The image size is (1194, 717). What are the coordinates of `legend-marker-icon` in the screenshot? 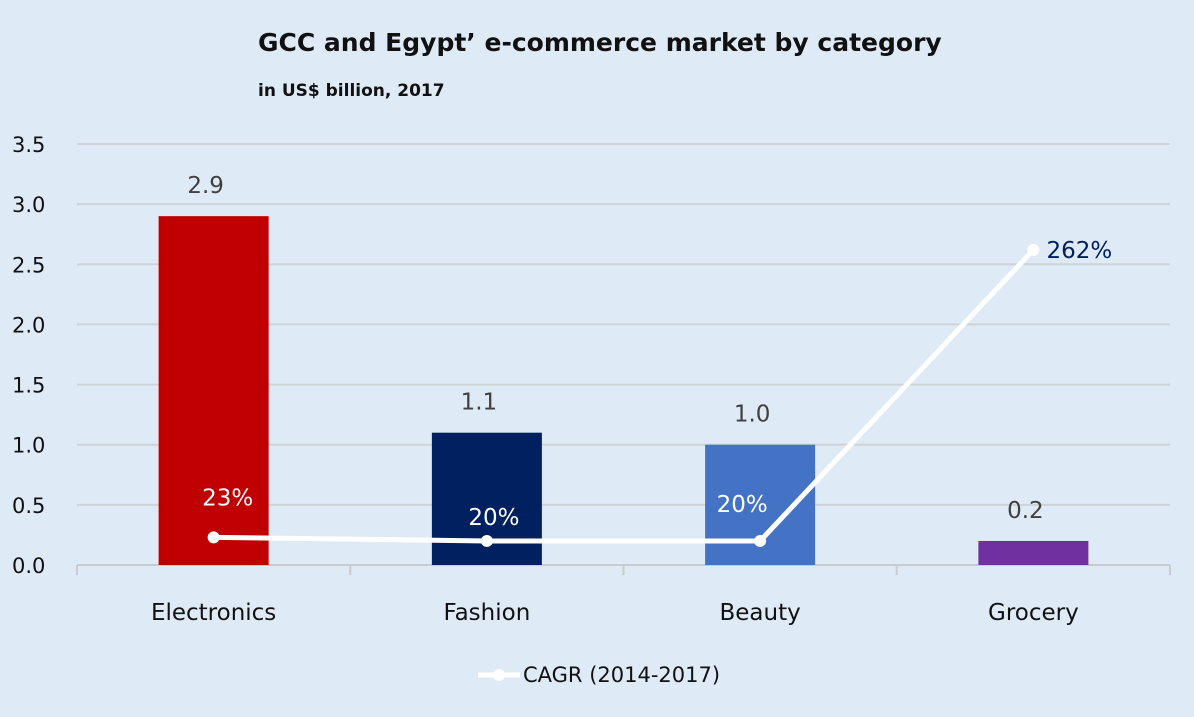 It's located at (499, 675).